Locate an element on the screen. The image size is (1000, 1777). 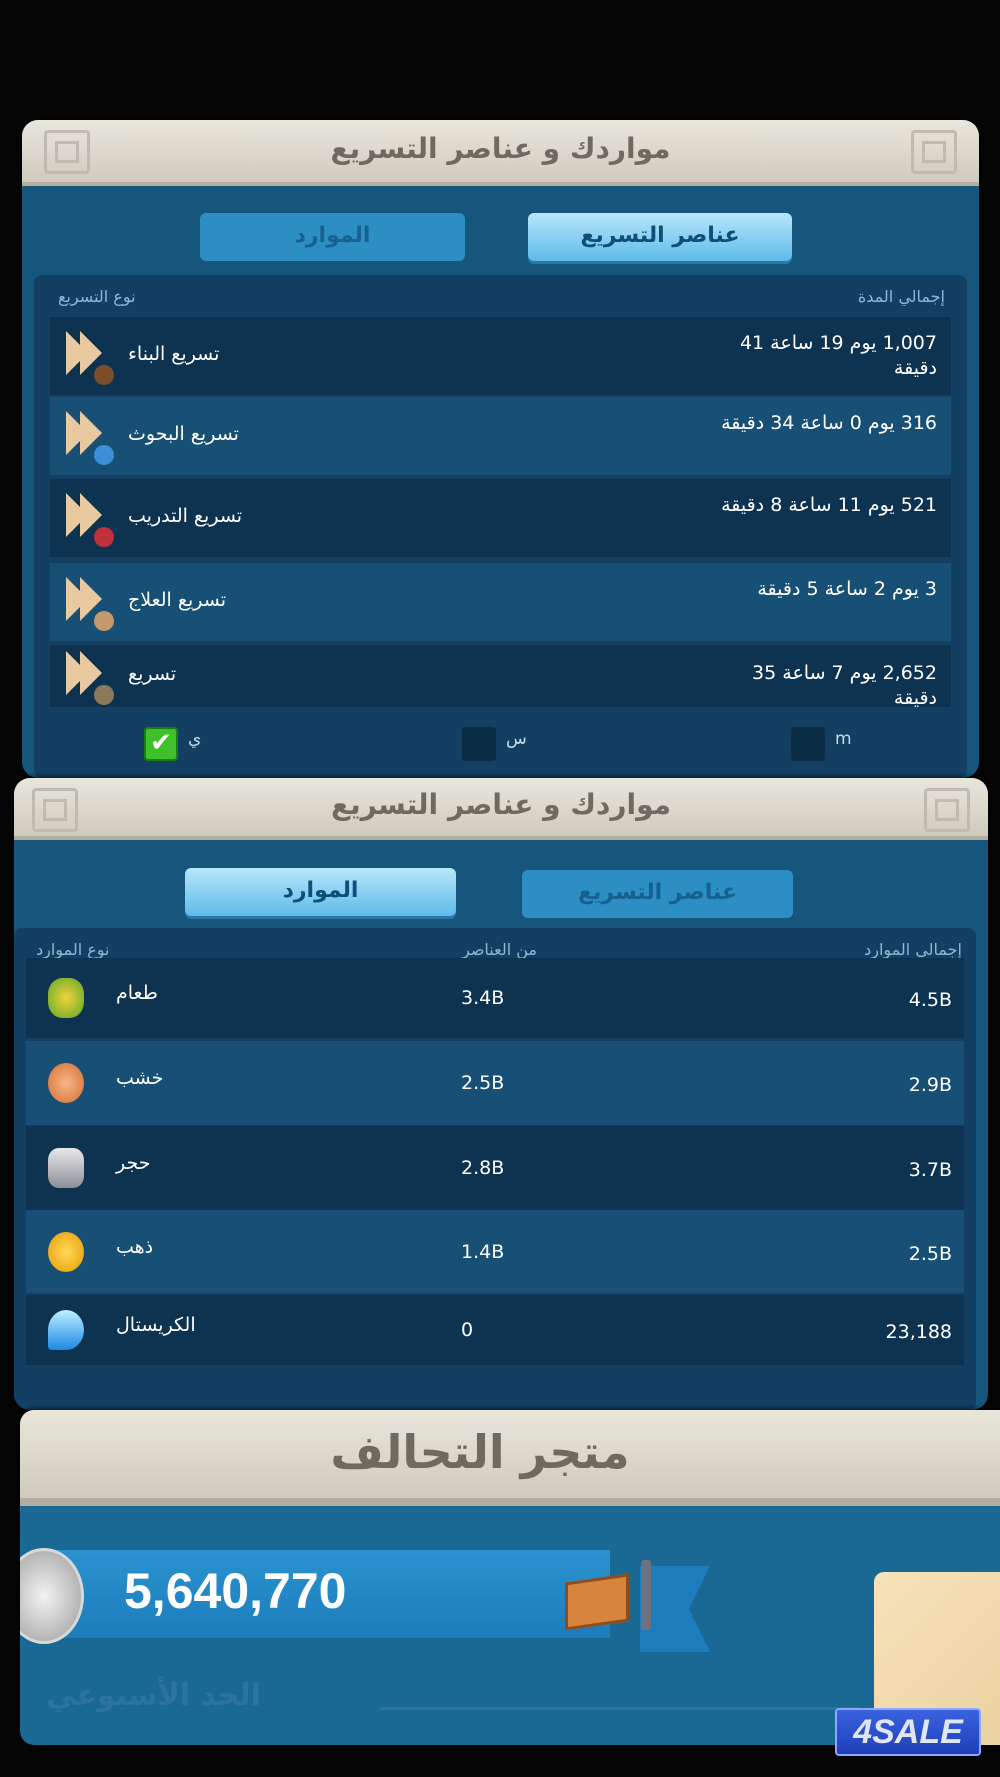
speedup-total: 1,007 يوم 19 ساعة 41 دقيقة is located at coordinates (838, 355).